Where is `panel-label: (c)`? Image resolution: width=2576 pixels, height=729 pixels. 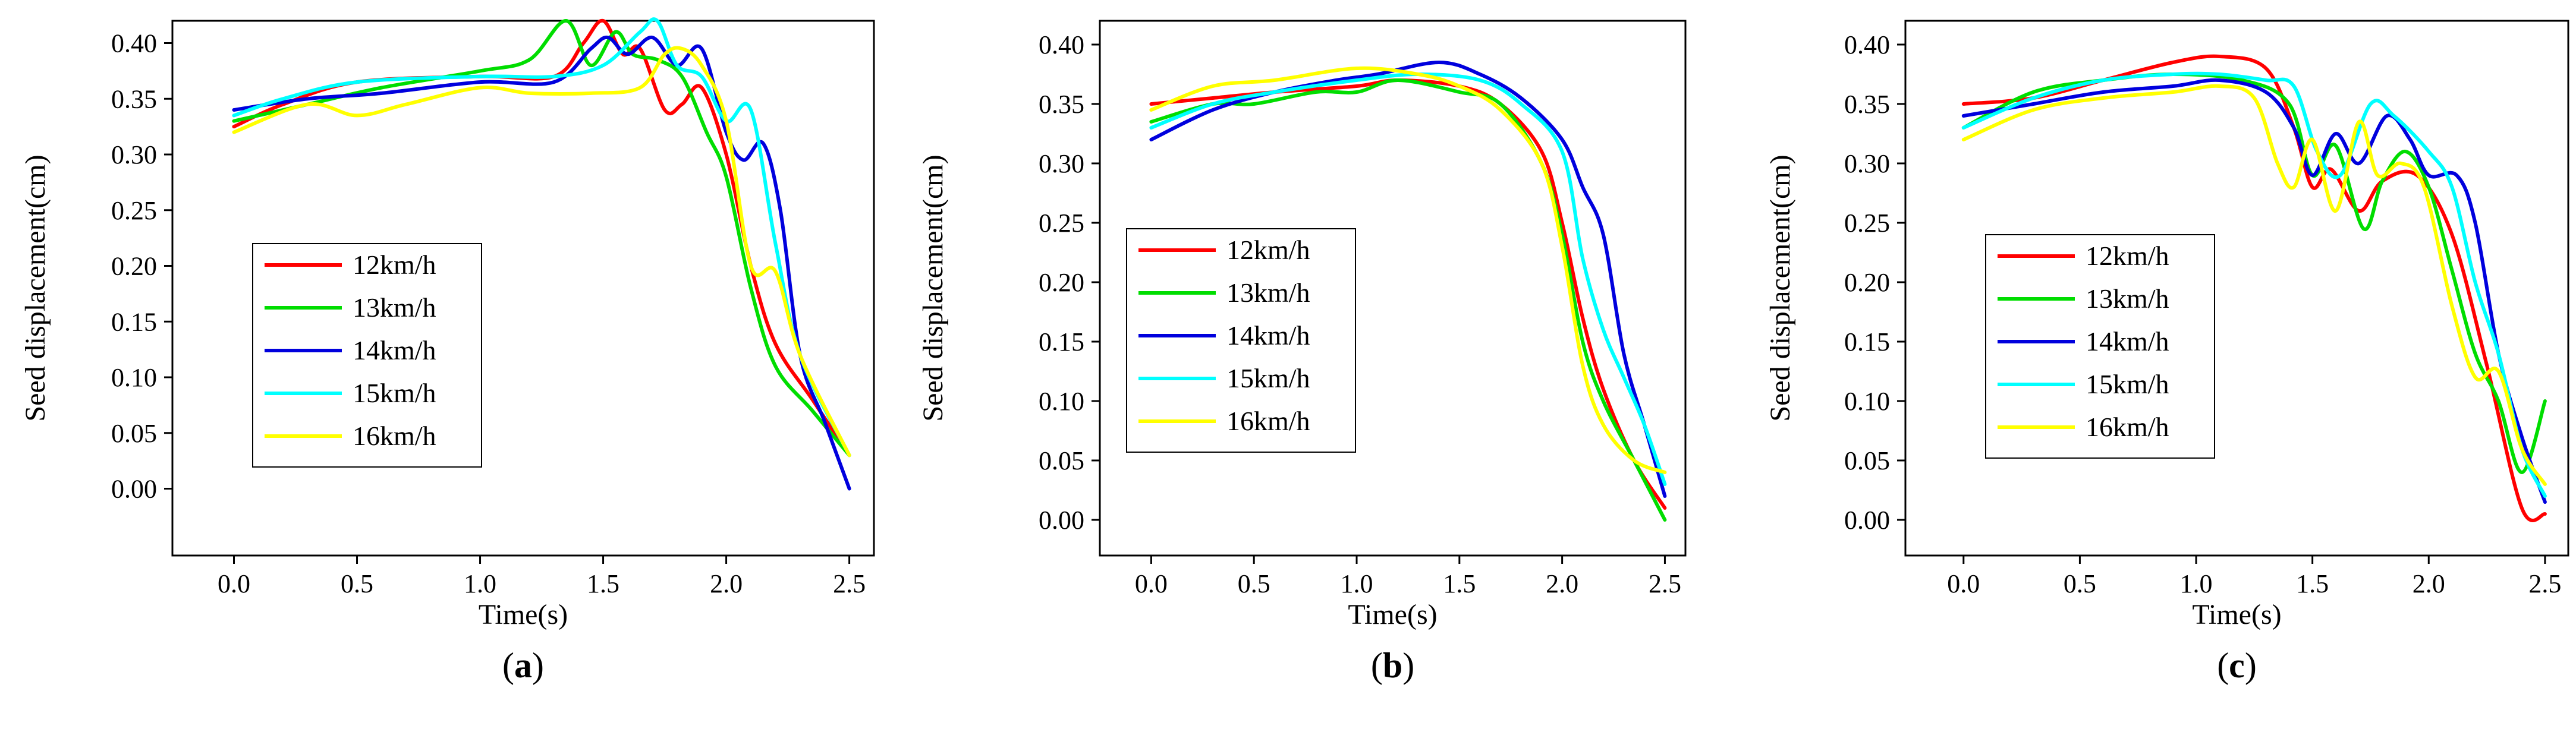
panel-label: (c) is located at coordinates (2237, 666).